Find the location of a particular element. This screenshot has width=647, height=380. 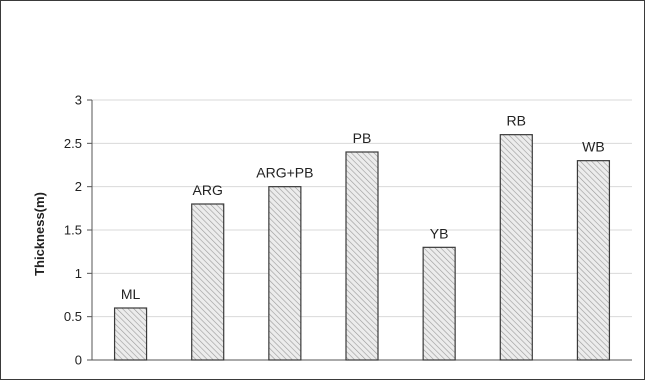

bar-arg-pb is located at coordinates (285, 273).